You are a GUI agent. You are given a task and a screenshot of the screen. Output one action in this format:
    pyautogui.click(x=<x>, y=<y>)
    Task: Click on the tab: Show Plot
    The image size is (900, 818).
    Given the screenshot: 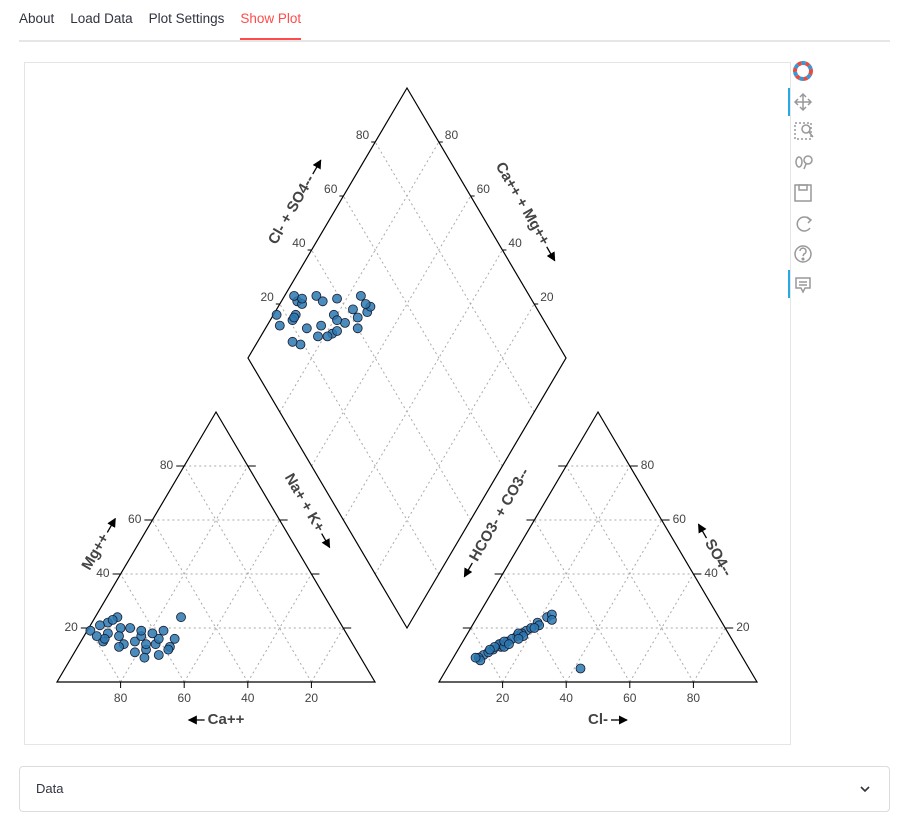 What is the action you would take?
    pyautogui.click(x=271, y=20)
    